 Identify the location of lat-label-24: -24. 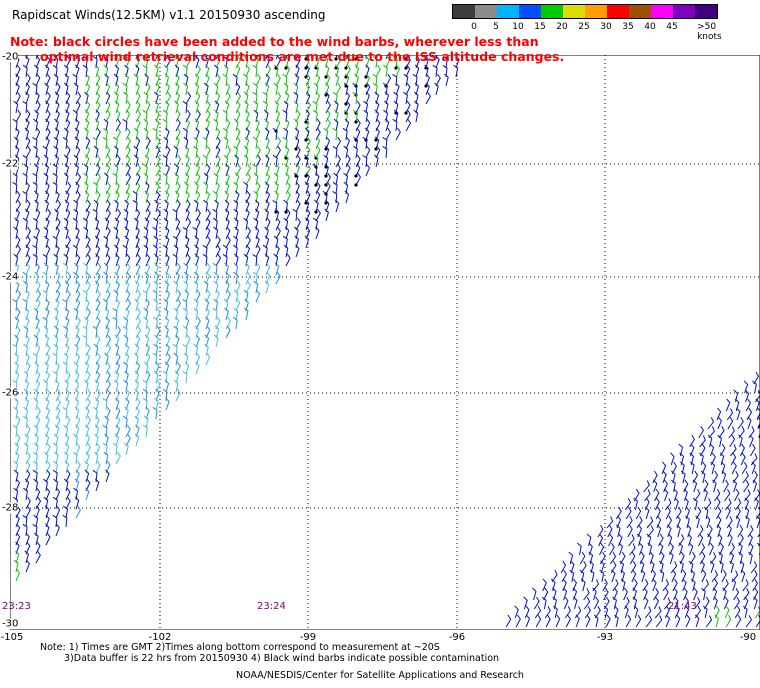
(10, 277).